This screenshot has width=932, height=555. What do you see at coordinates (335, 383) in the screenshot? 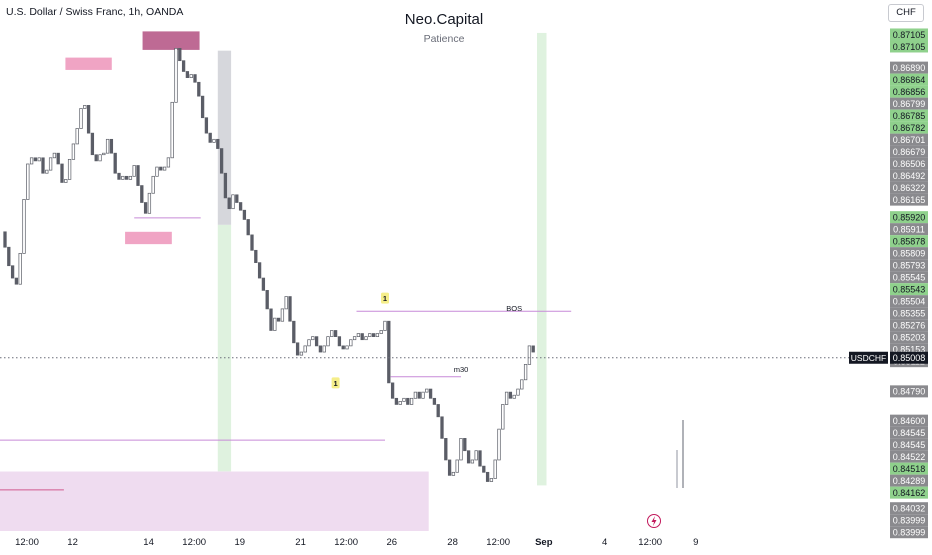
I see `marker-badge` at bounding box center [335, 383].